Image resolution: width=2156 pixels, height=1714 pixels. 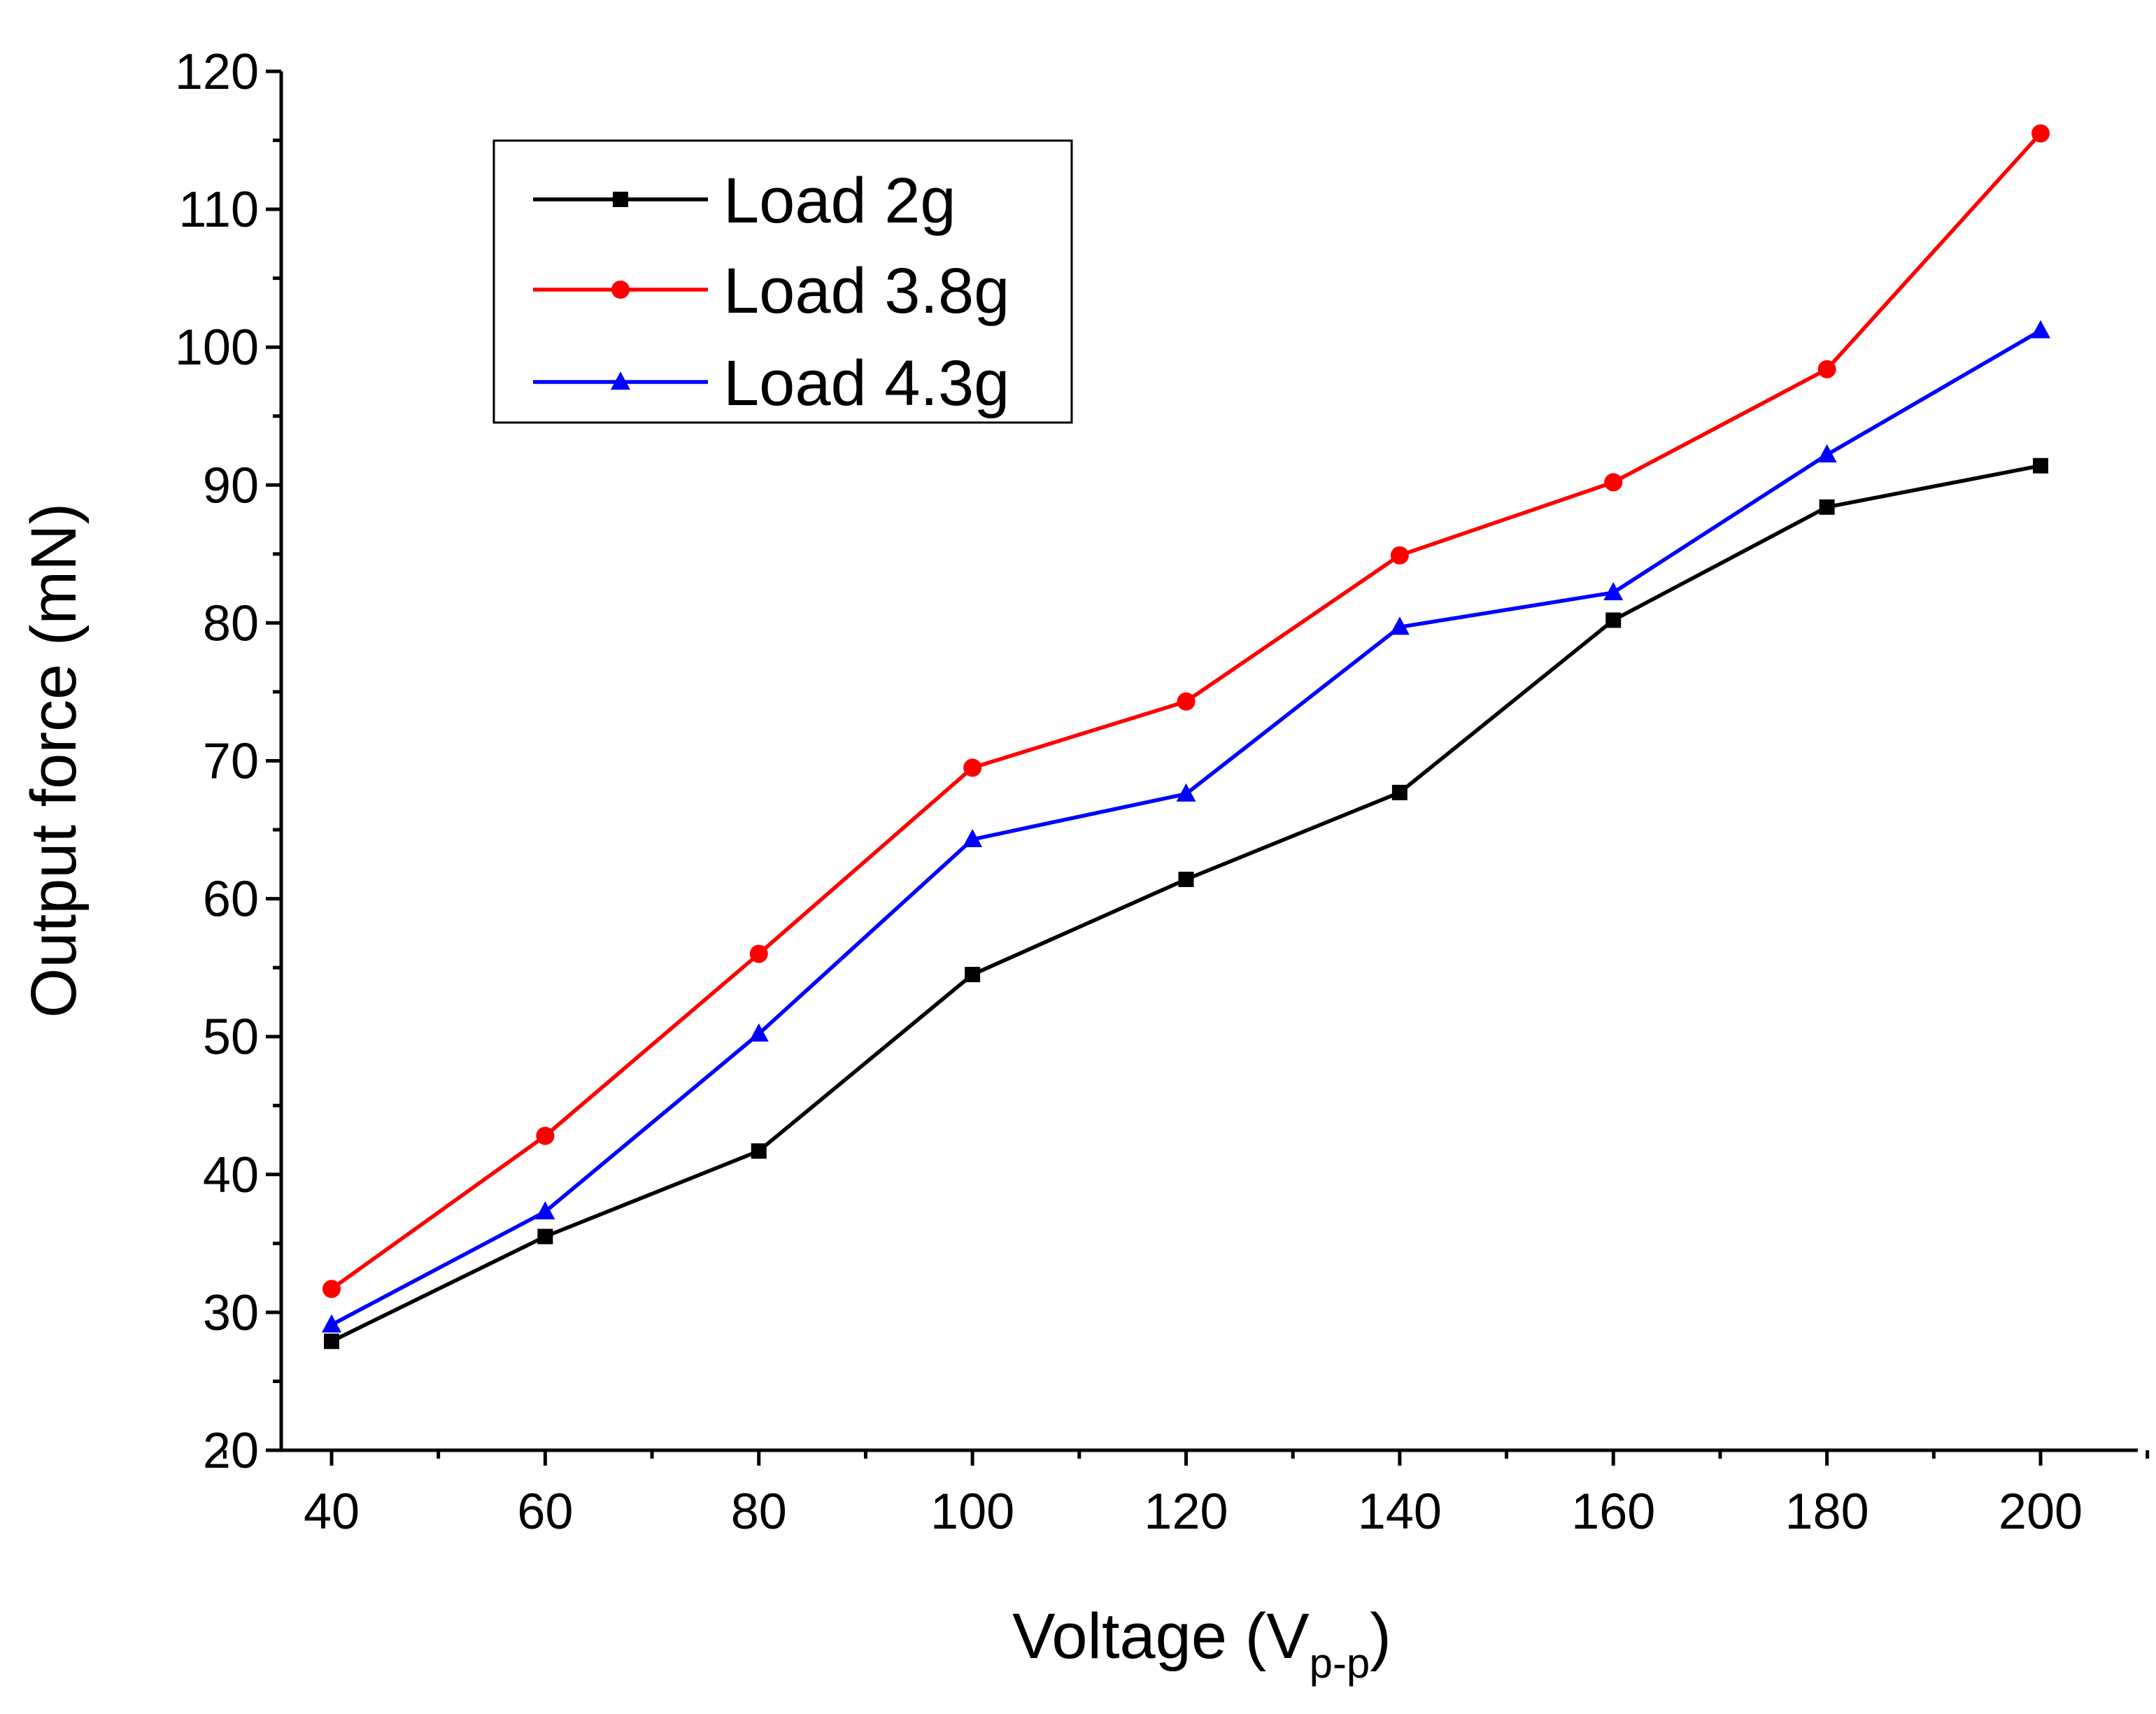 I want to click on x-tick-label: 120, so click(x=1186, y=1512).